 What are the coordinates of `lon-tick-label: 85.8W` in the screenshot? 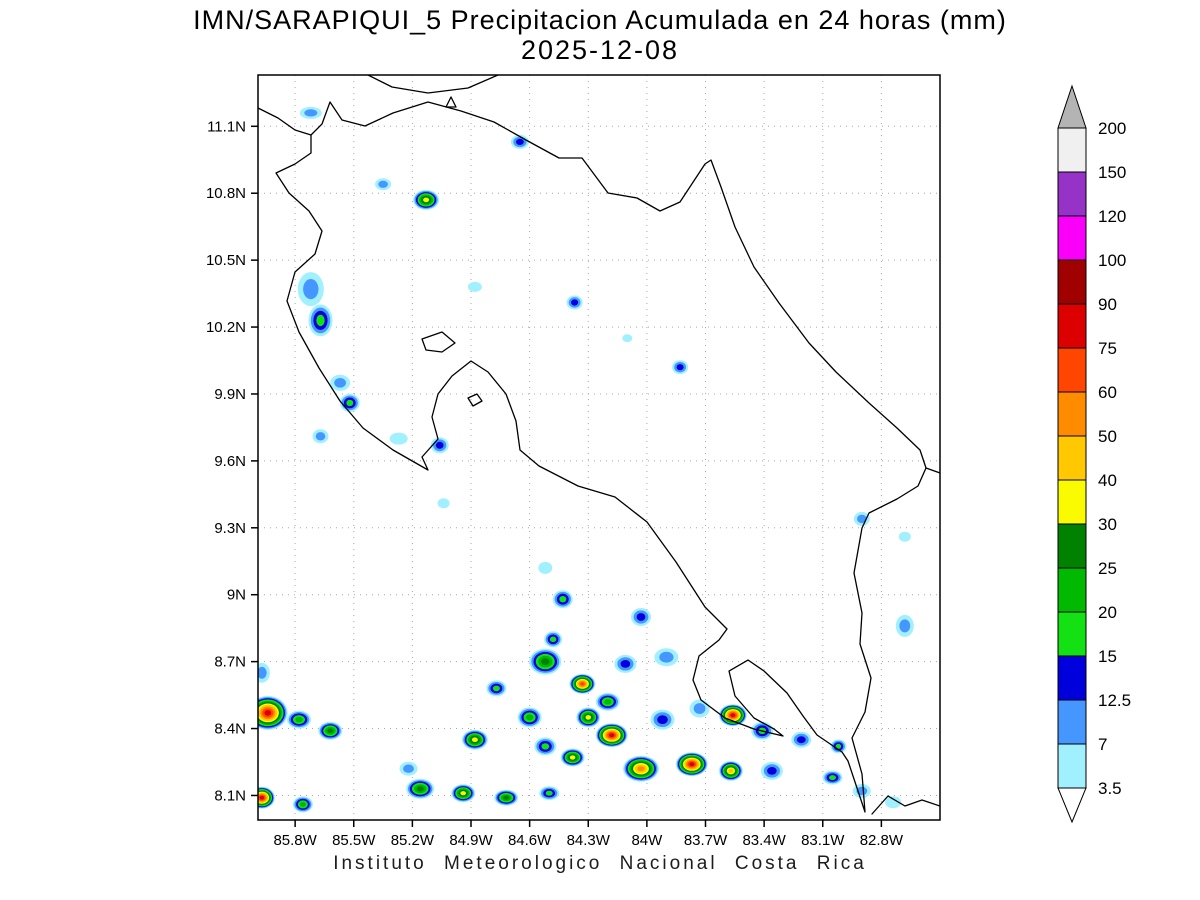 It's located at (295, 840).